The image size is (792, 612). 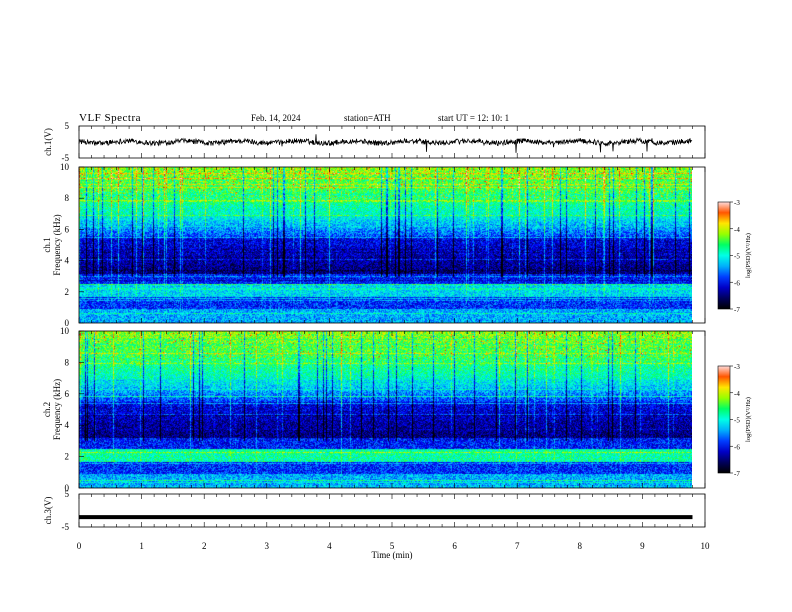 I want to click on date-label: Feb. 14, 2024, so click(x=276, y=118).